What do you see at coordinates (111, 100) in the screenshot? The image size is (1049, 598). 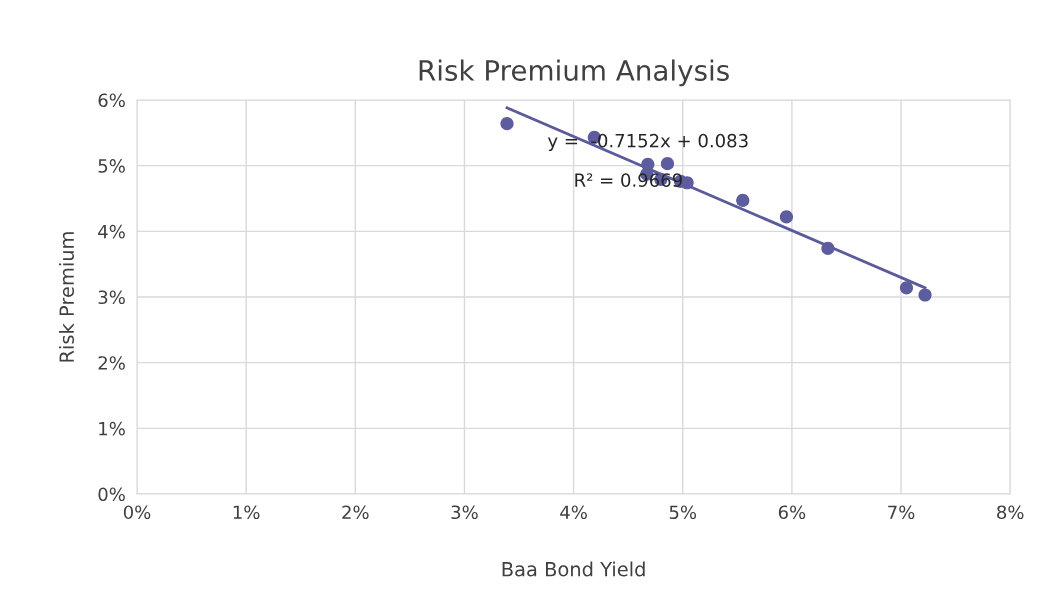 I see `y-tick-label: 6%` at bounding box center [111, 100].